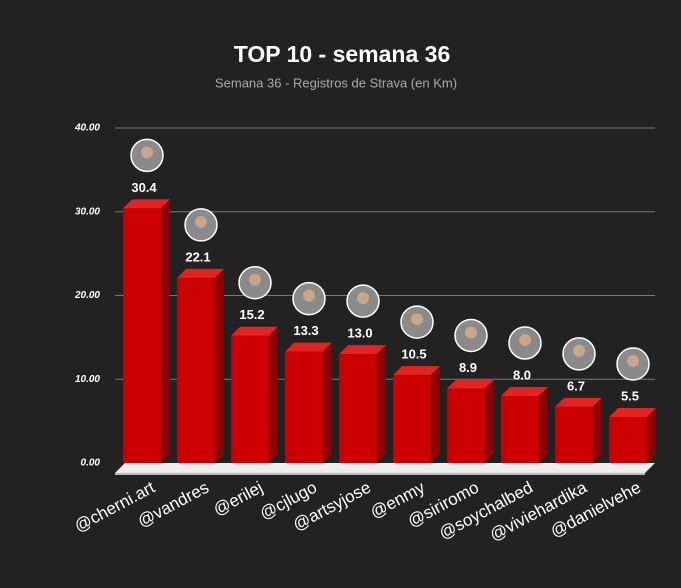  I want to click on y-tick-label: 40.00, so click(87, 128).